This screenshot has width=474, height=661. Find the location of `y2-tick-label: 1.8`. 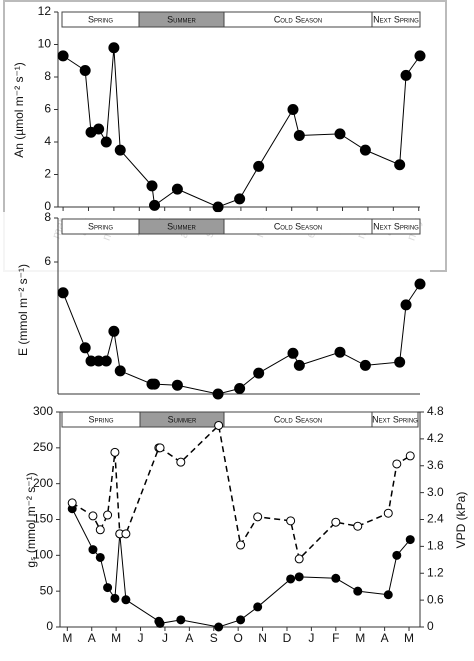

y2-tick-label: 1.8 is located at coordinates (435, 546).